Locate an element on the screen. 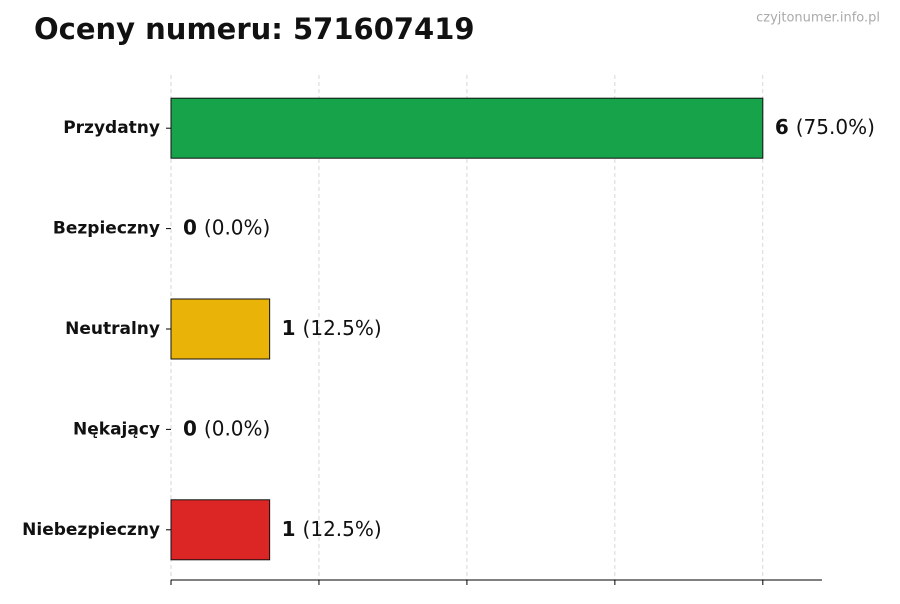 Image resolution: width=900 pixels, height=604 pixels. y-tick-label: Niebezpieczny is located at coordinates (91, 530).